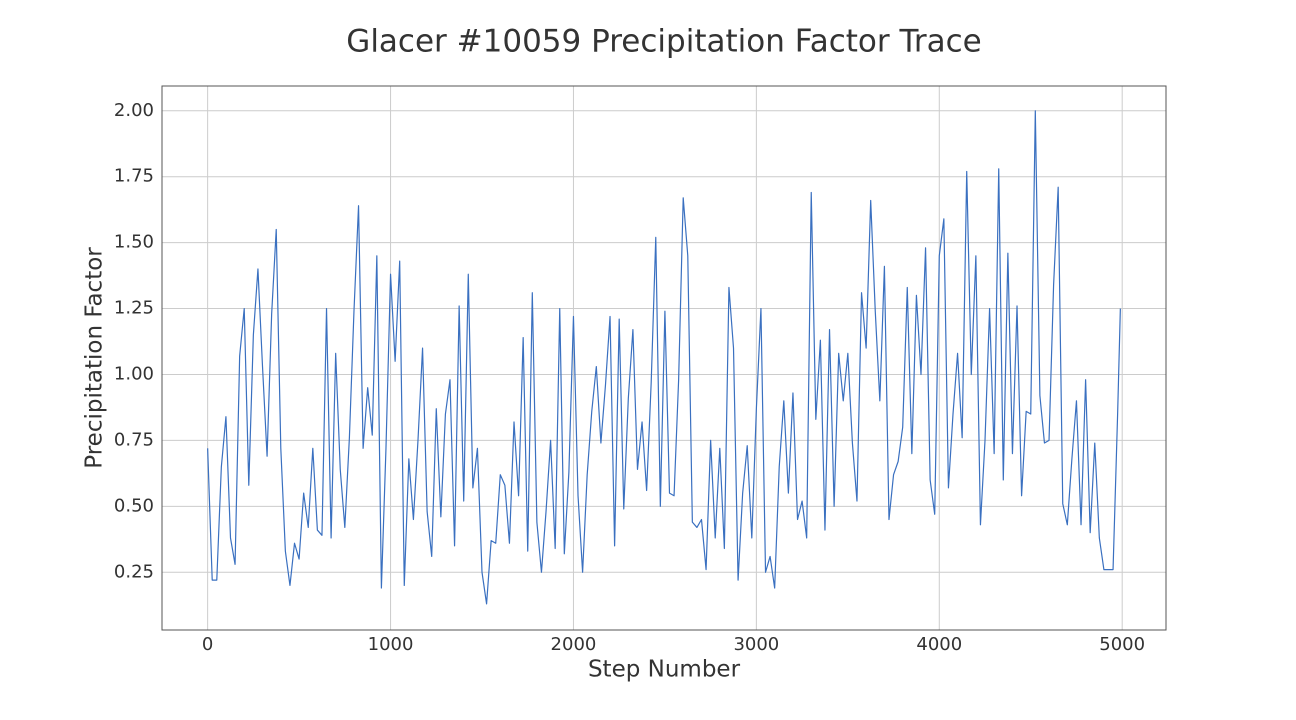 This screenshot has width=1296, height=720. I want to click on y-tick-label: 2.00, so click(134, 110).